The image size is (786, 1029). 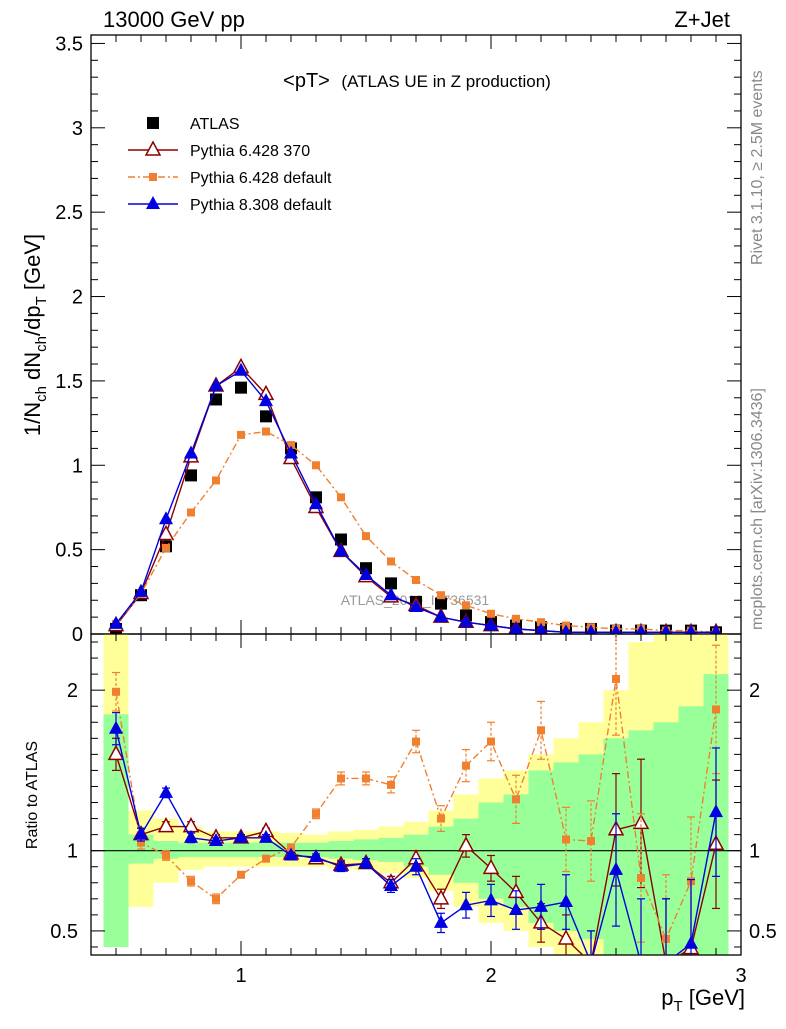 I want to click on legend-item: Pythia 8.308 default, so click(x=230, y=205).